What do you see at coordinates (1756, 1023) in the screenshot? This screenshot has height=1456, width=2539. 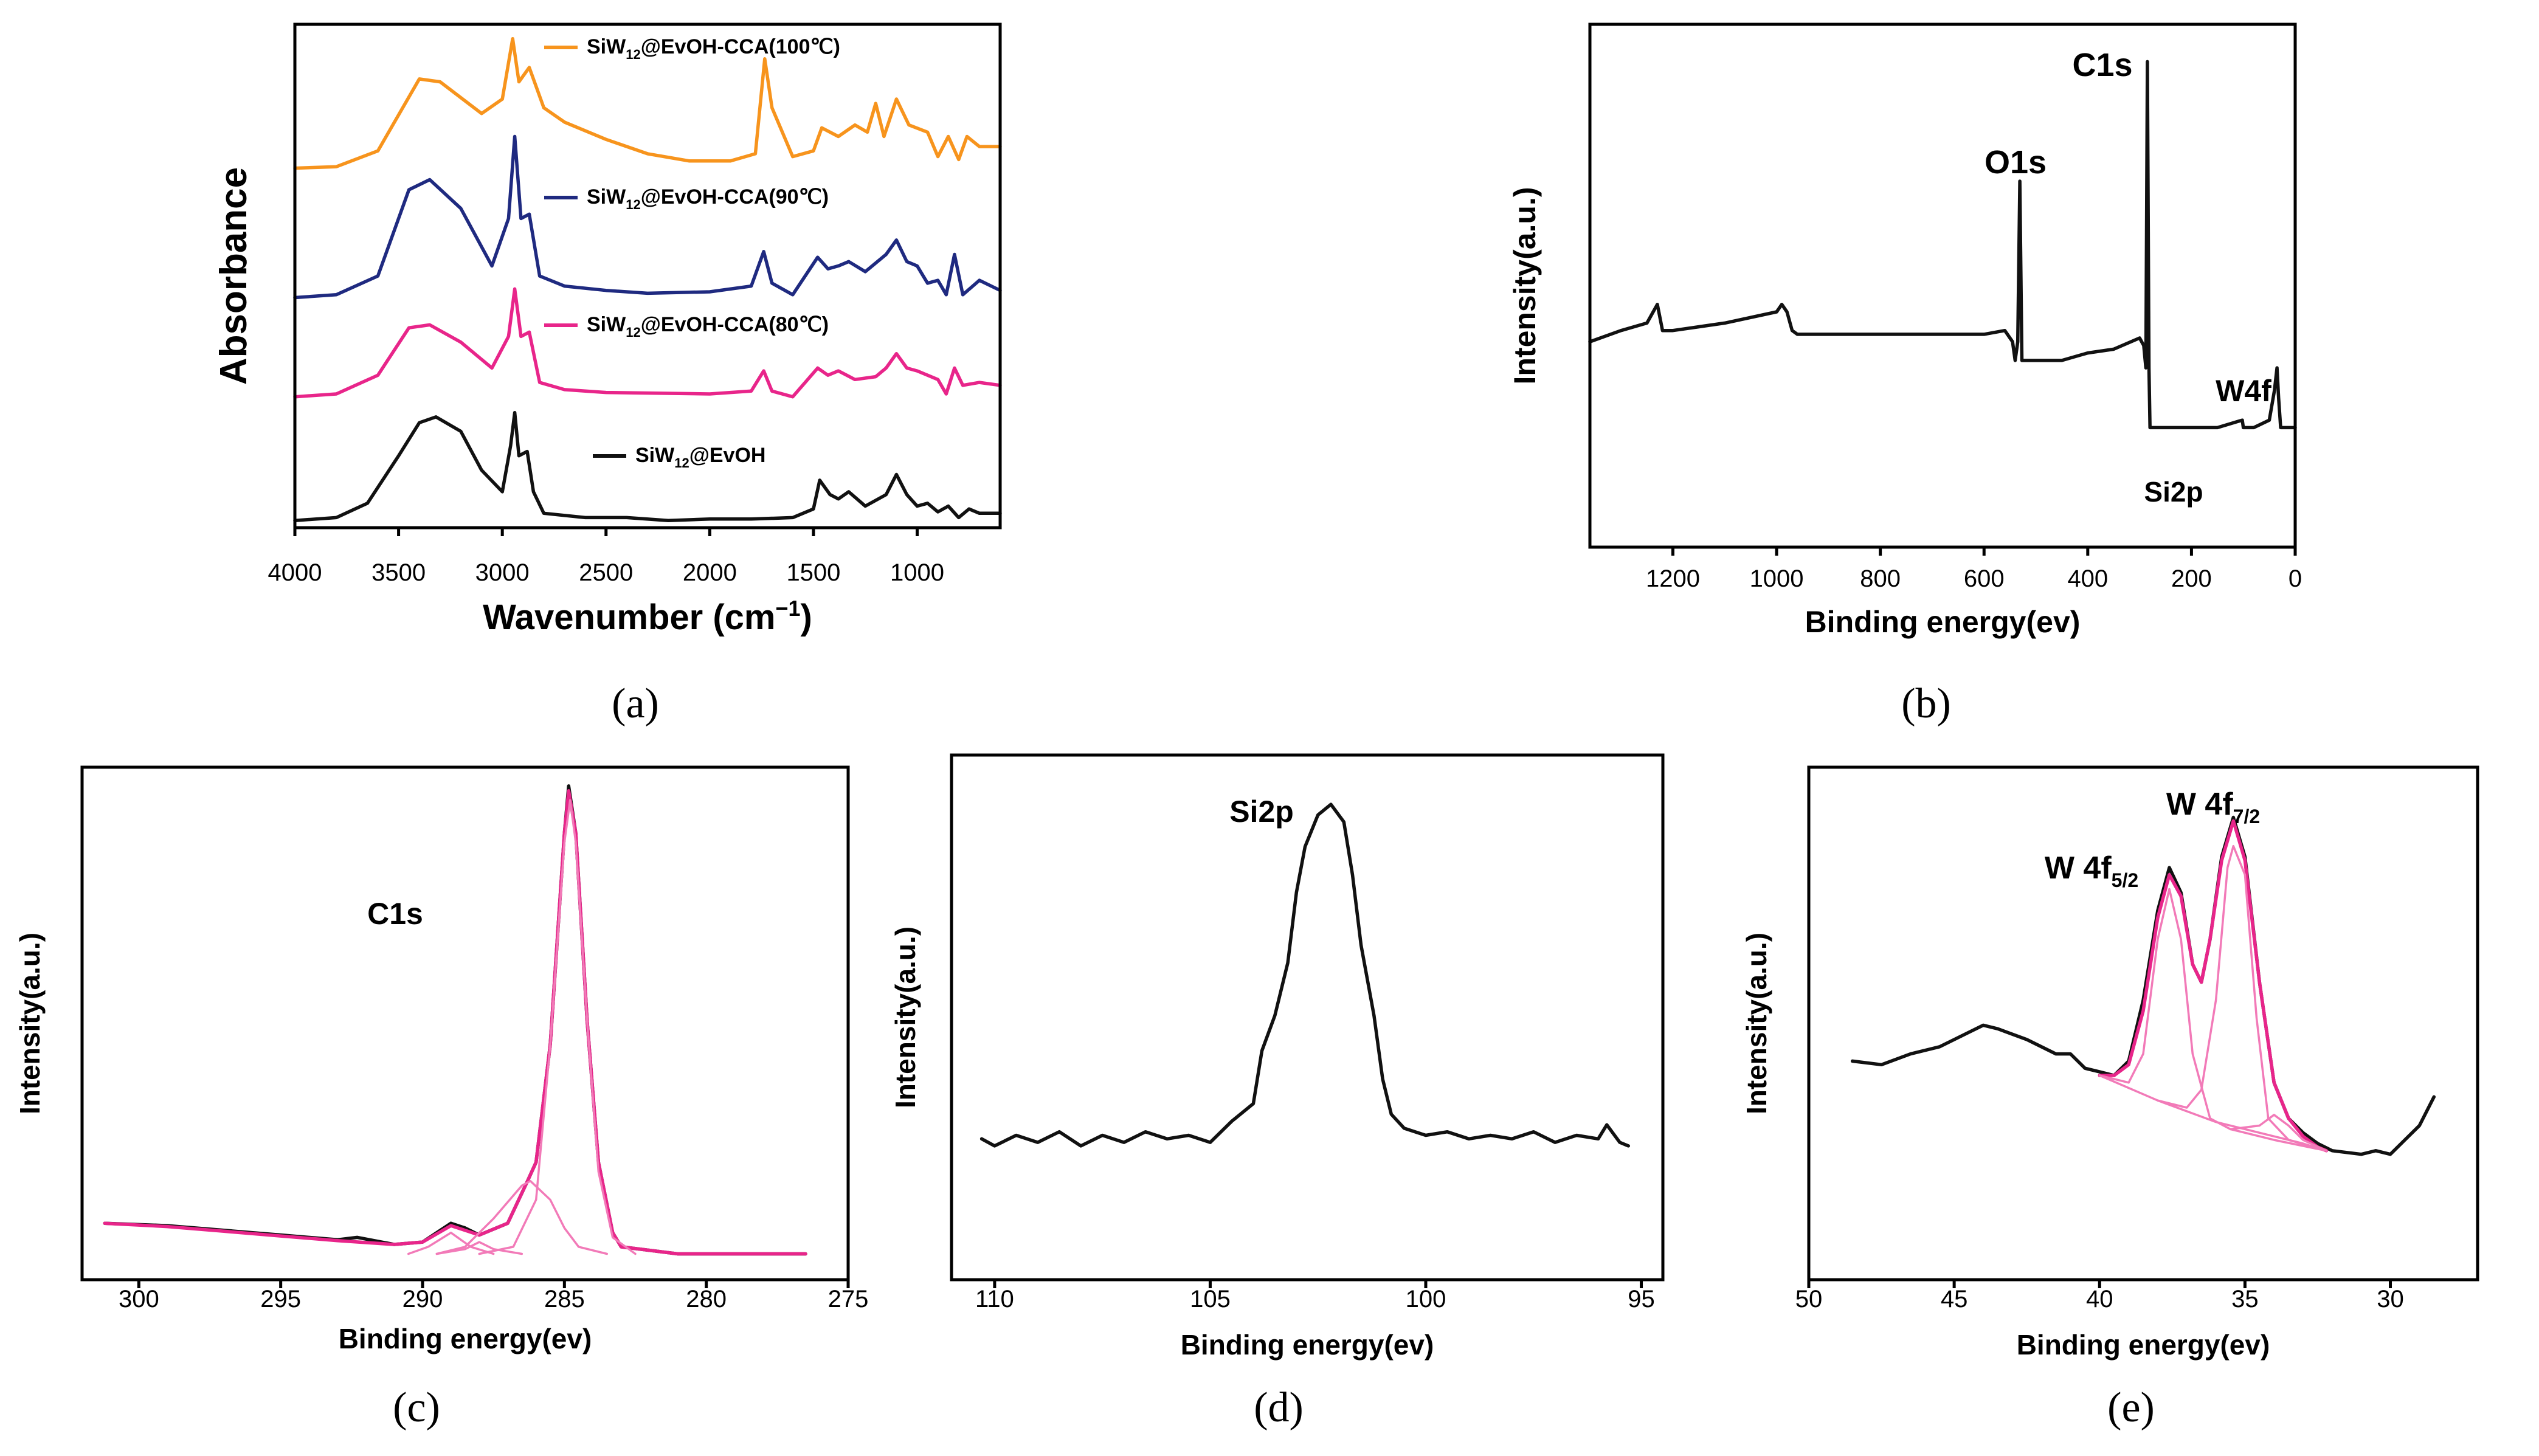 I see `y-axis-label-e: Intensity(a.u.)` at bounding box center [1756, 1023].